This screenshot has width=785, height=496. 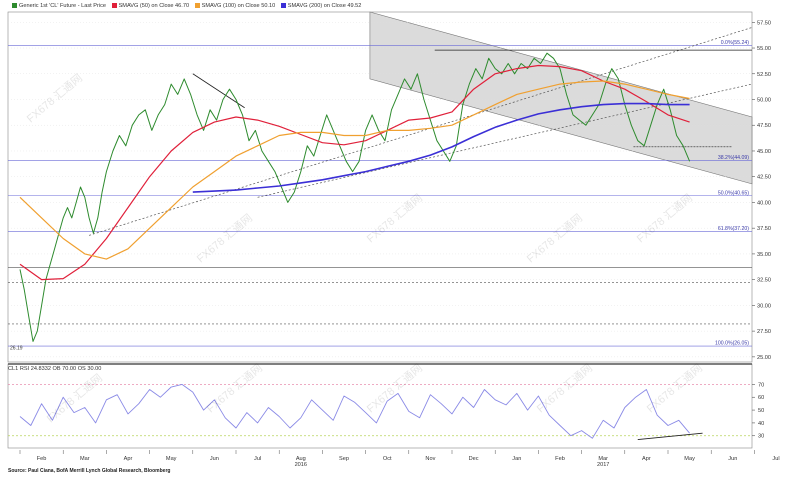 What do you see at coordinates (354, 411) in the screenshot?
I see `rsi-line` at bounding box center [354, 411].